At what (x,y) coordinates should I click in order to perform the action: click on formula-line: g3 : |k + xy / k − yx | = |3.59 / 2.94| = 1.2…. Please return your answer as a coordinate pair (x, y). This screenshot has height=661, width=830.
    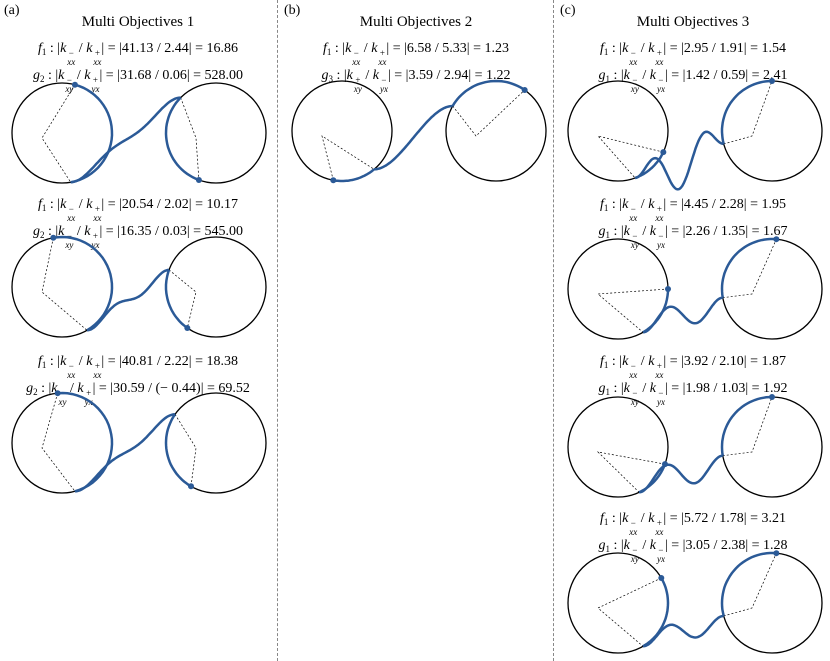
    Looking at the image, I should click on (416, 80).